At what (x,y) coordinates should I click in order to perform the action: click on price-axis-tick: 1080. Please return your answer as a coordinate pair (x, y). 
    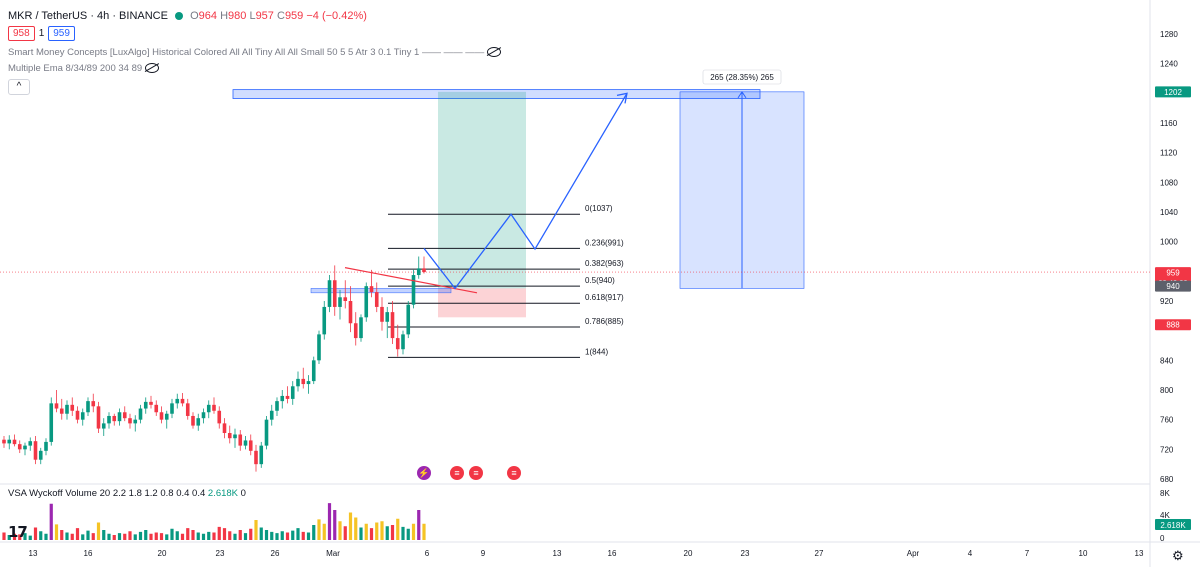
    Looking at the image, I should click on (1169, 182).